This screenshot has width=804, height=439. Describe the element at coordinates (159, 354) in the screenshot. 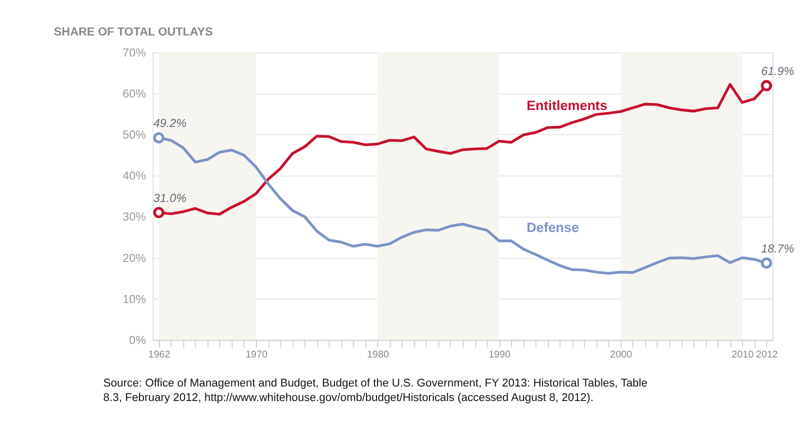

I see `x-tick-label: 1962` at that location.